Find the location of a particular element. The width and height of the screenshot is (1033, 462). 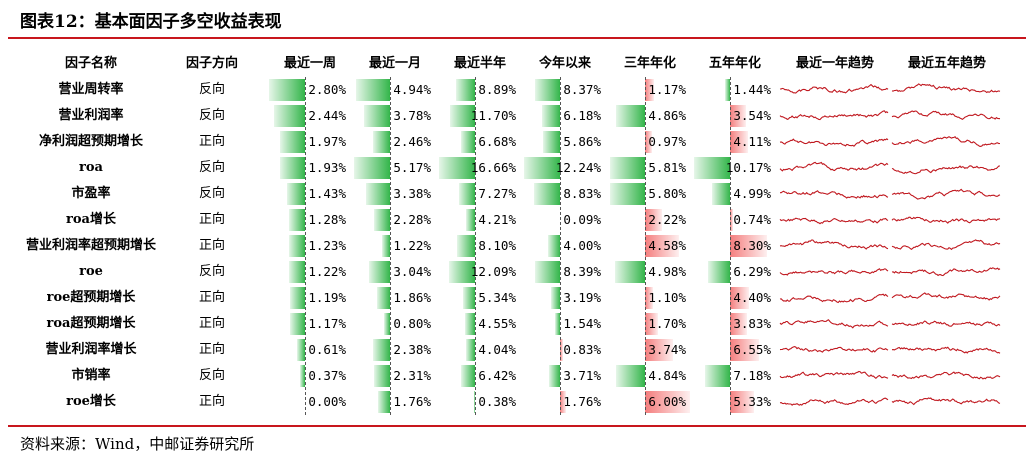

value-label-recent-week: 0.61% is located at coordinates (327, 349).